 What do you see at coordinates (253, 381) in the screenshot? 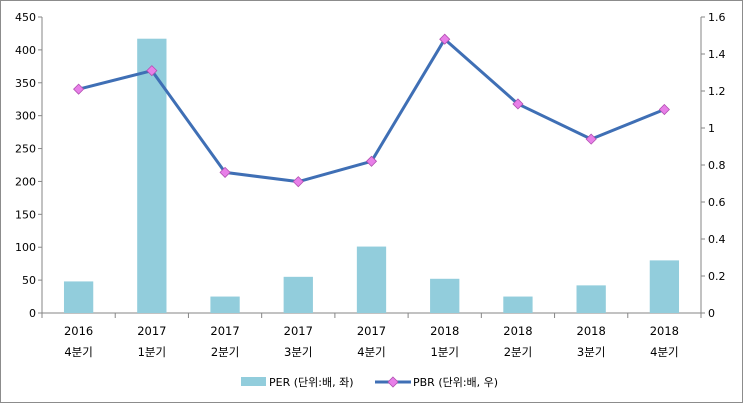
I see `legend-swatch-per` at bounding box center [253, 381].